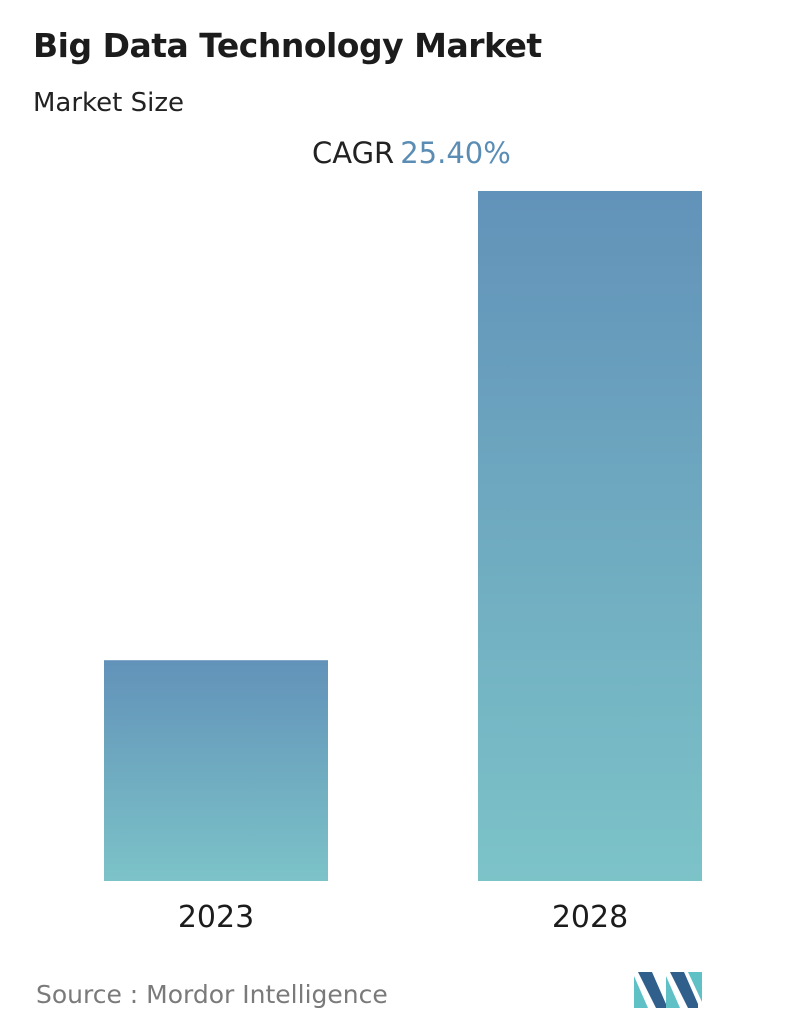 The image size is (796, 1034). I want to click on chart-subtitle: Market Size, so click(109, 103).